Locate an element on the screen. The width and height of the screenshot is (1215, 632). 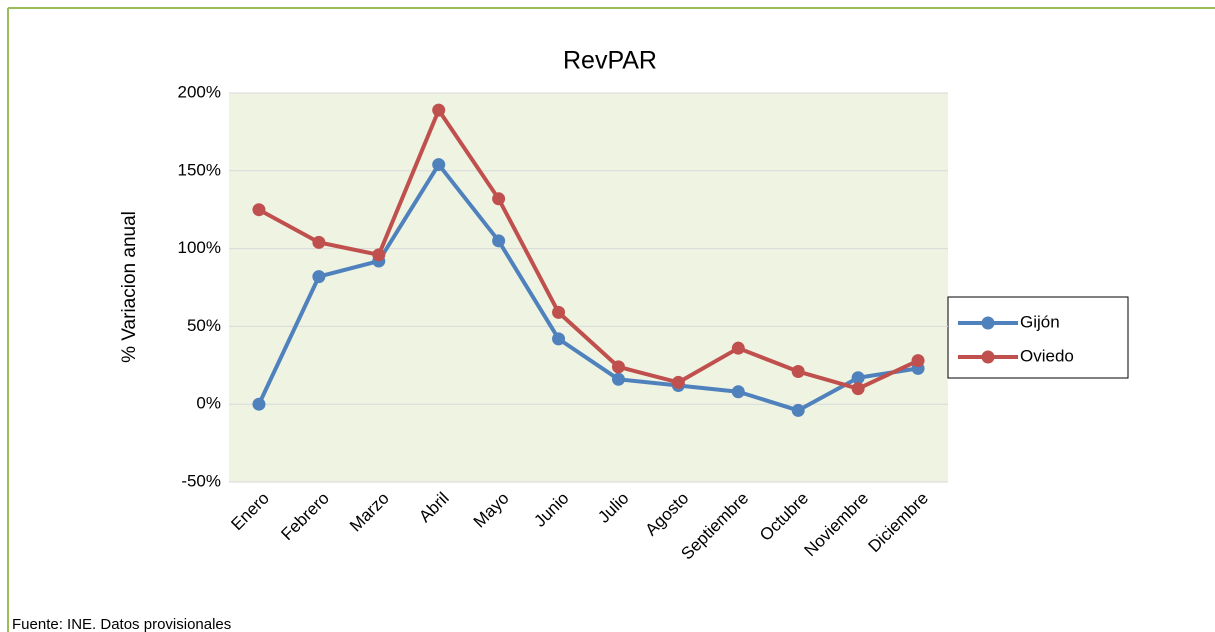
legend is located at coordinates (1038, 337).